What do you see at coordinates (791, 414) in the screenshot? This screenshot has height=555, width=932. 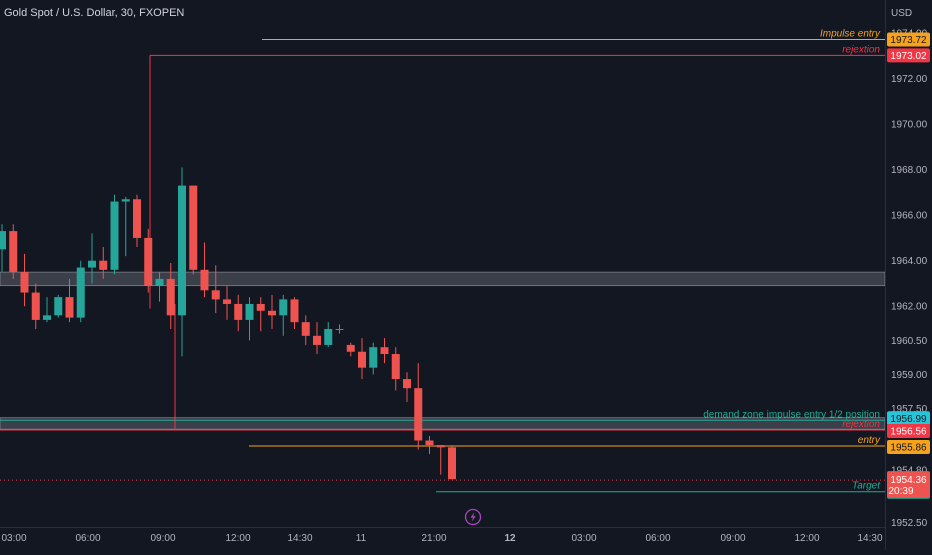 I see `level-label-demand-zone: demand zone impulse entry 1/2 position` at bounding box center [791, 414].